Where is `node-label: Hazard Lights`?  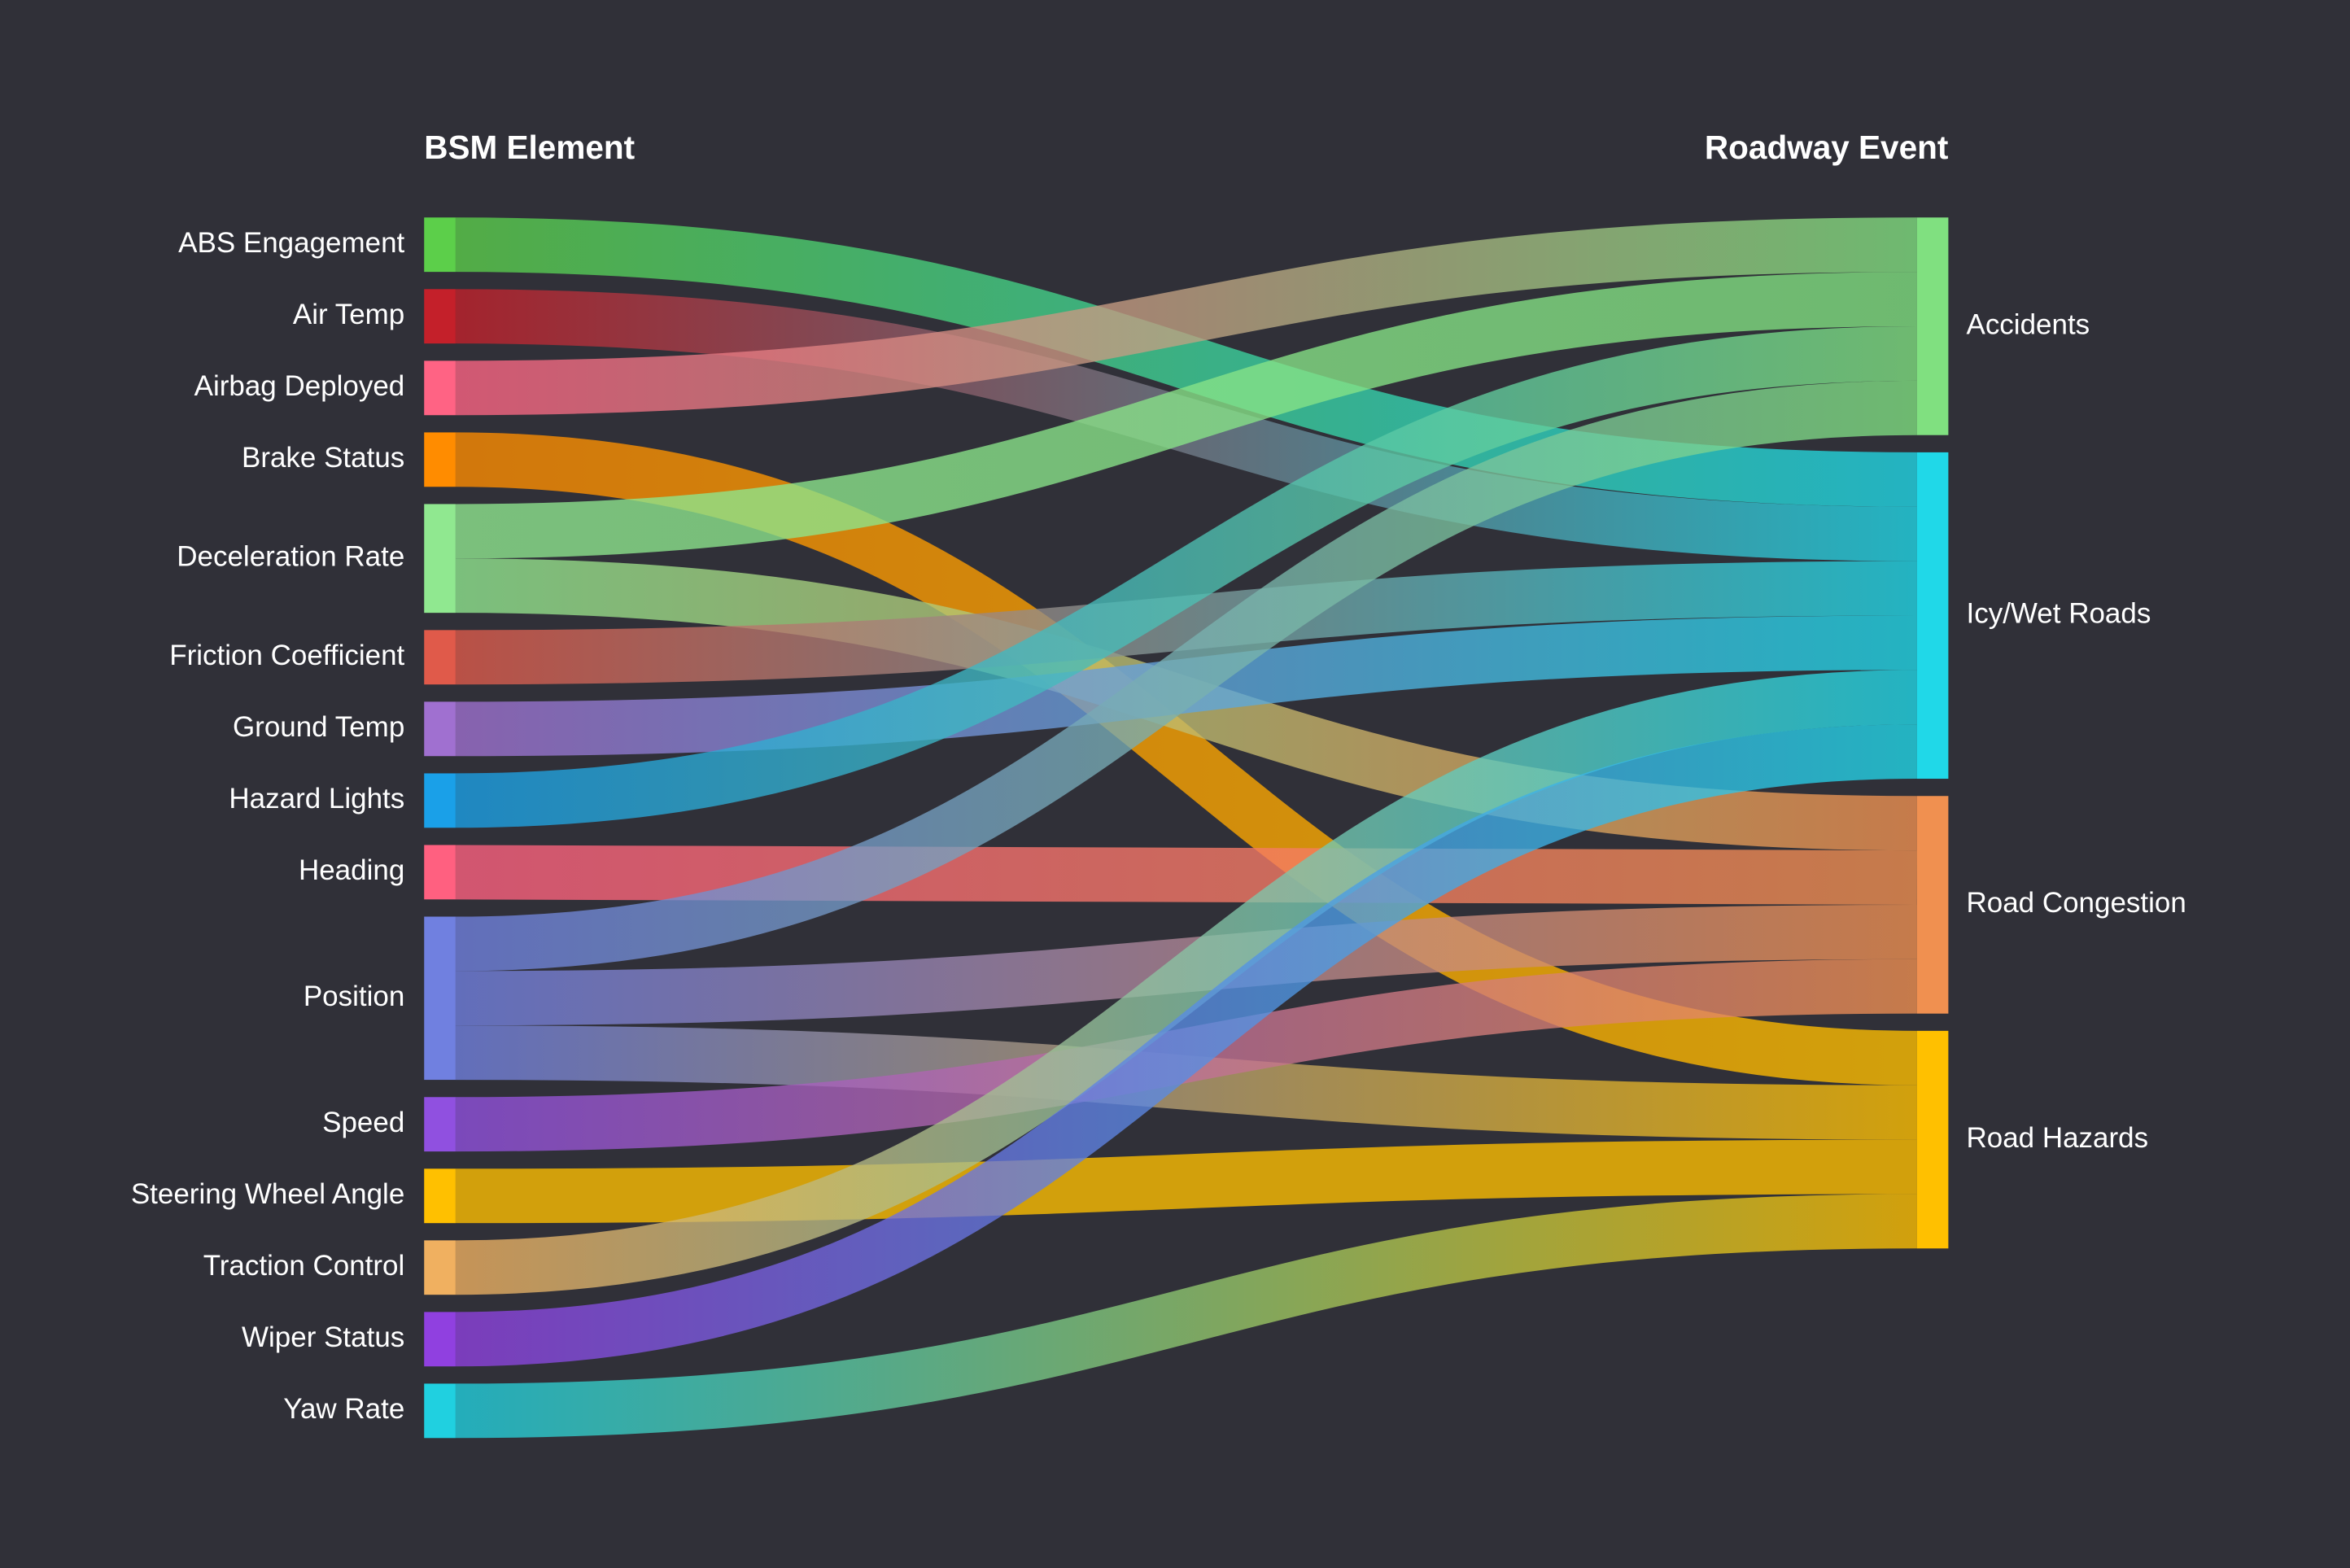
node-label: Hazard Lights is located at coordinates (316, 799).